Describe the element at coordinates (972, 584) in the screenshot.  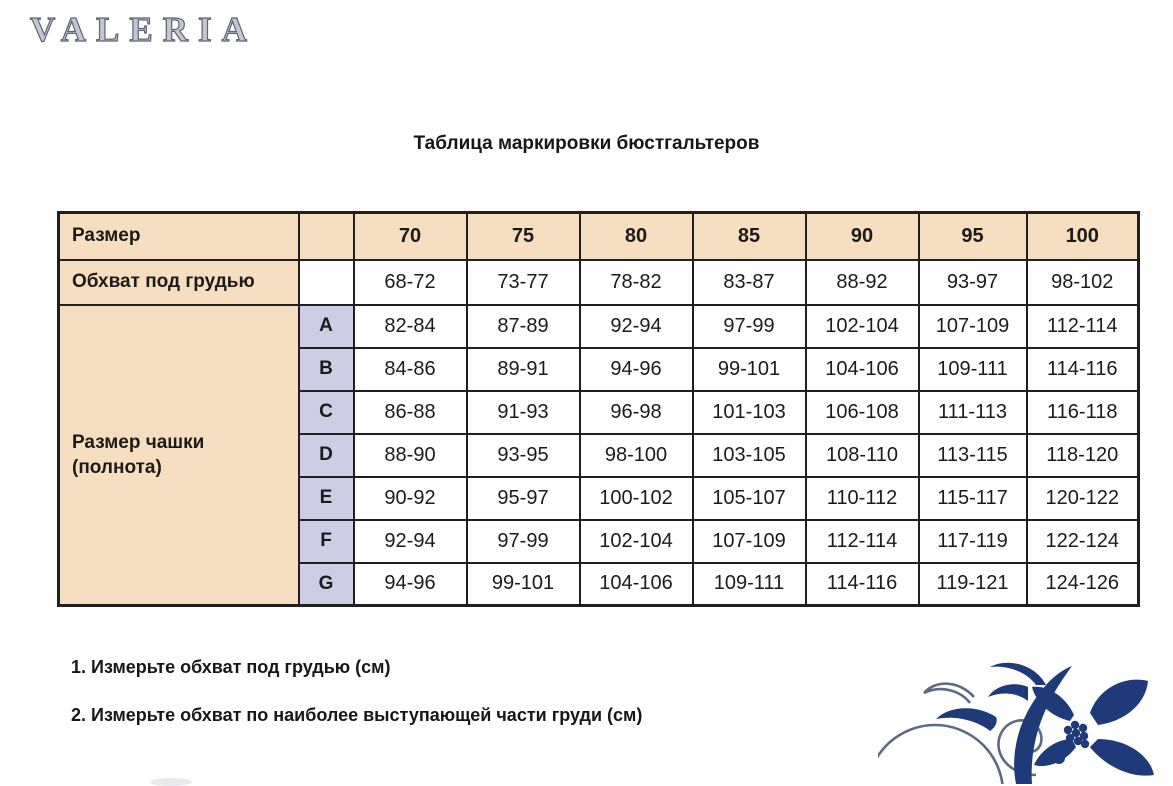
I see `cup-value-cell: 119-121` at that location.